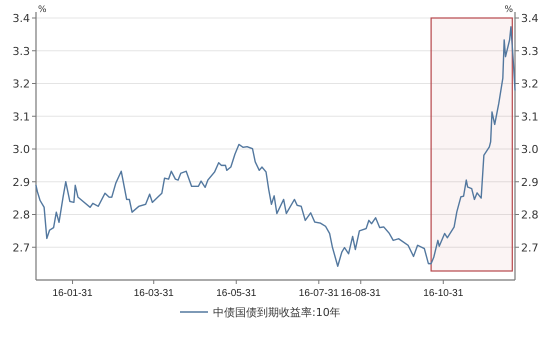  Describe the element at coordinates (361, 293) in the screenshot. I see `x-tick-label: 16-08-31` at that location.